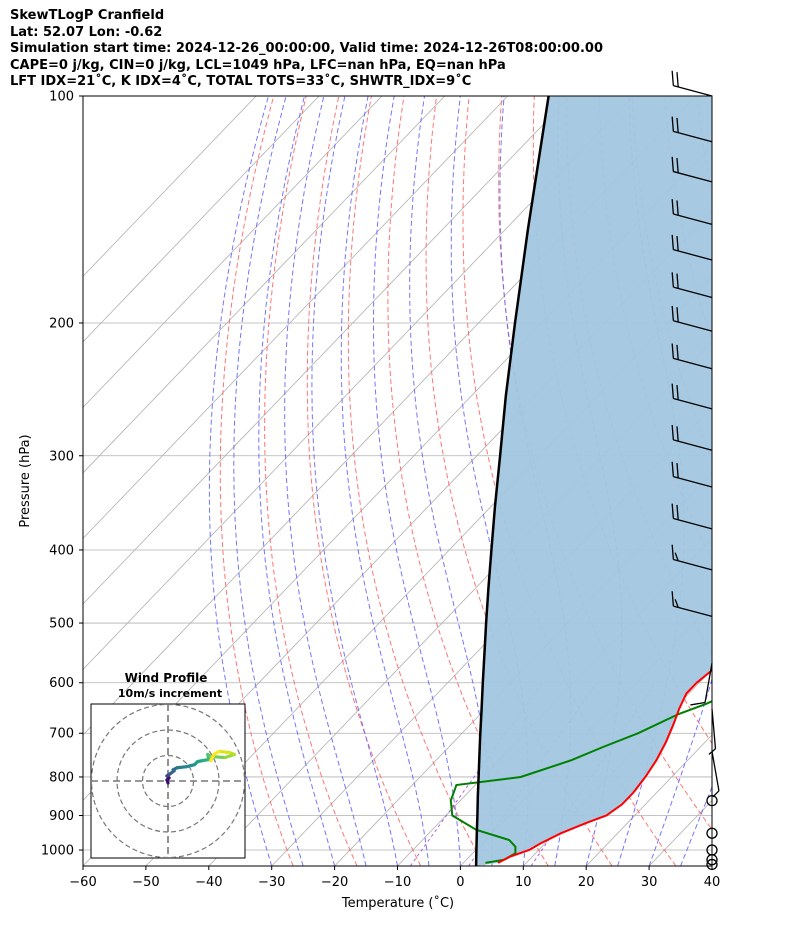 The width and height of the screenshot is (794, 937). What do you see at coordinates (334, 882) in the screenshot?
I see `x-tick-label: −20` at bounding box center [334, 882].